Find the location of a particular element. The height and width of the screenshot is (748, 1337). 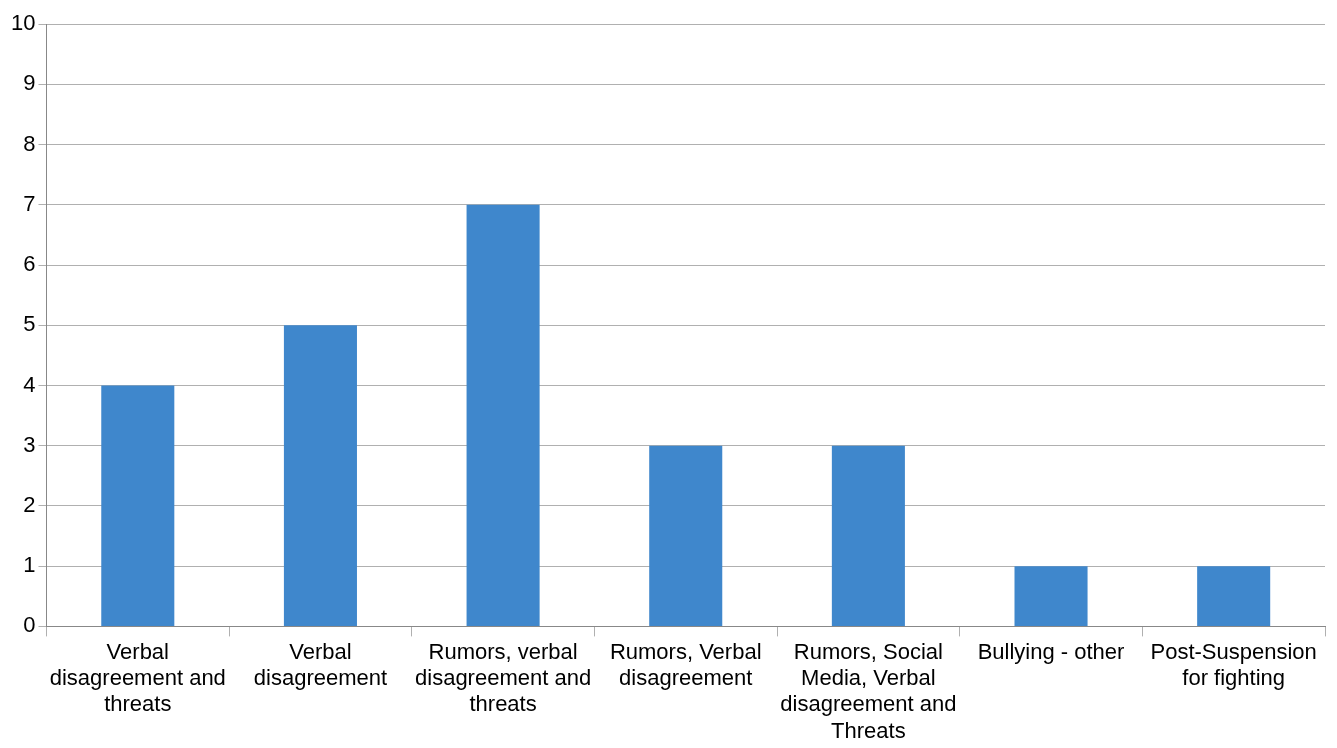

y-tick-label: 6 is located at coordinates (29, 264).